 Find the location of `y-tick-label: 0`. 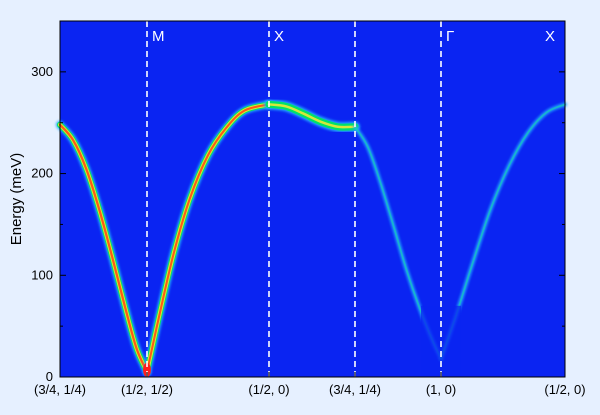

y-tick-label: 0 is located at coordinates (49, 376).